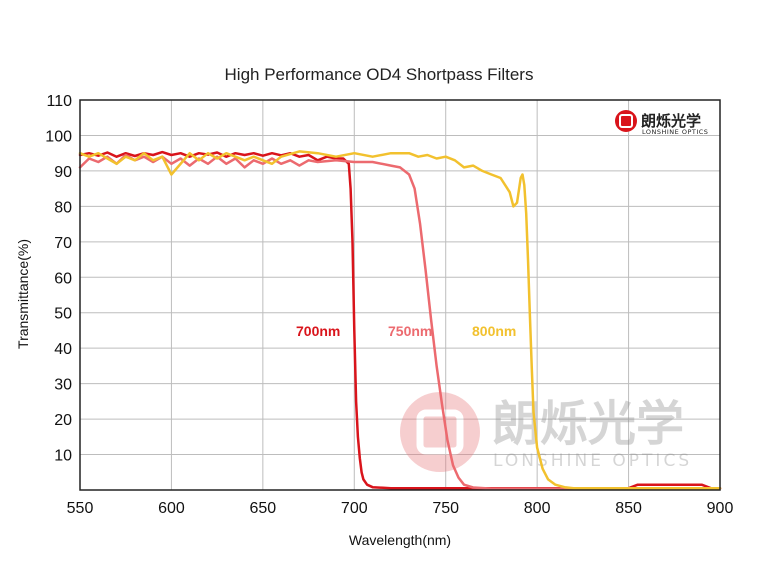  I want to click on y-axis-label: Transmittance(%), so click(23, 294).